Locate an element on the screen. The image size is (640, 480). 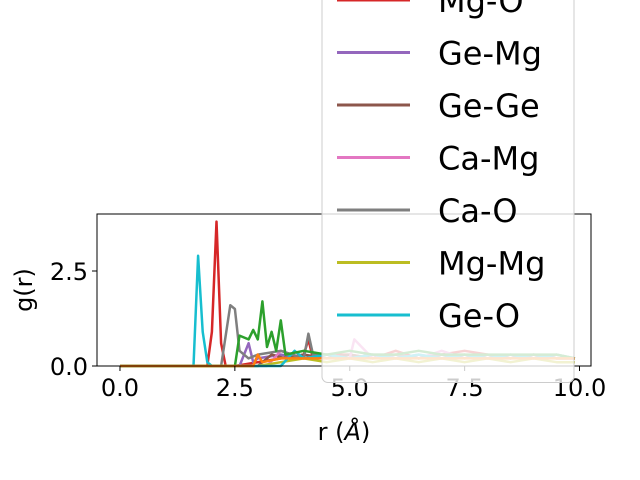
legend-label-ge-o: Ge-O is located at coordinates (479, 316).